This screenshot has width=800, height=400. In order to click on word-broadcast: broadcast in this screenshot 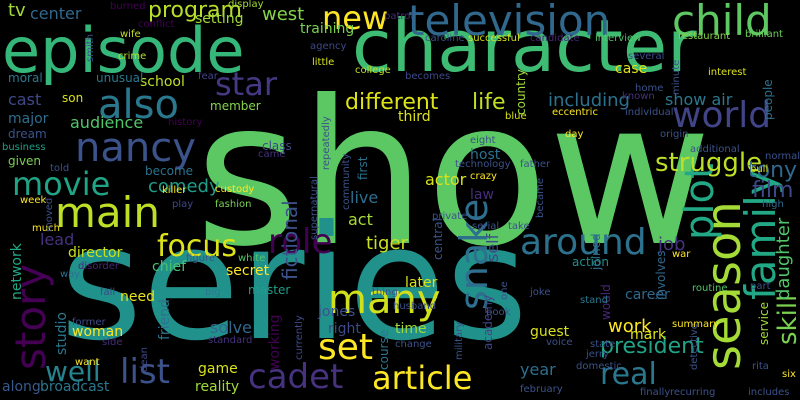, I will do `click(75, 387)`.